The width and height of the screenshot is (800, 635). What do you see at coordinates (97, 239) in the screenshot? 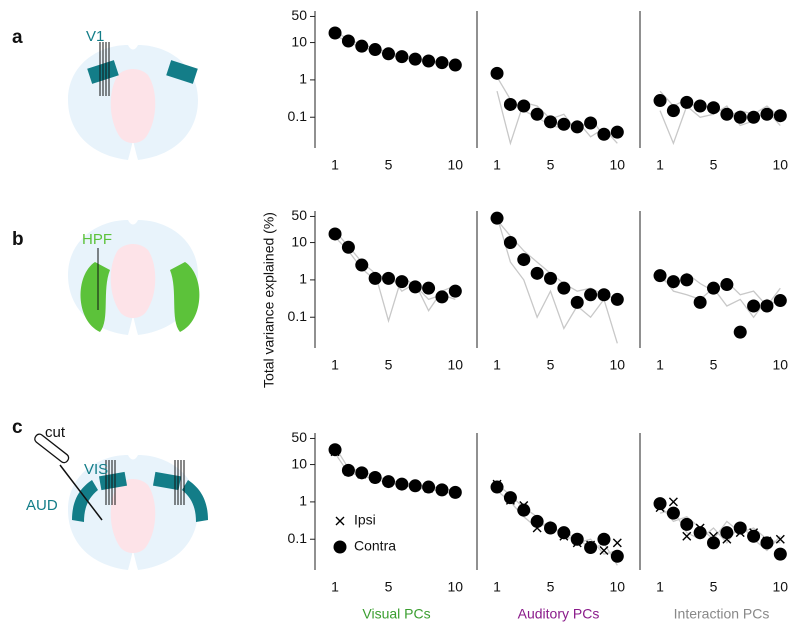
I see `region-label: HPF` at bounding box center [97, 239].